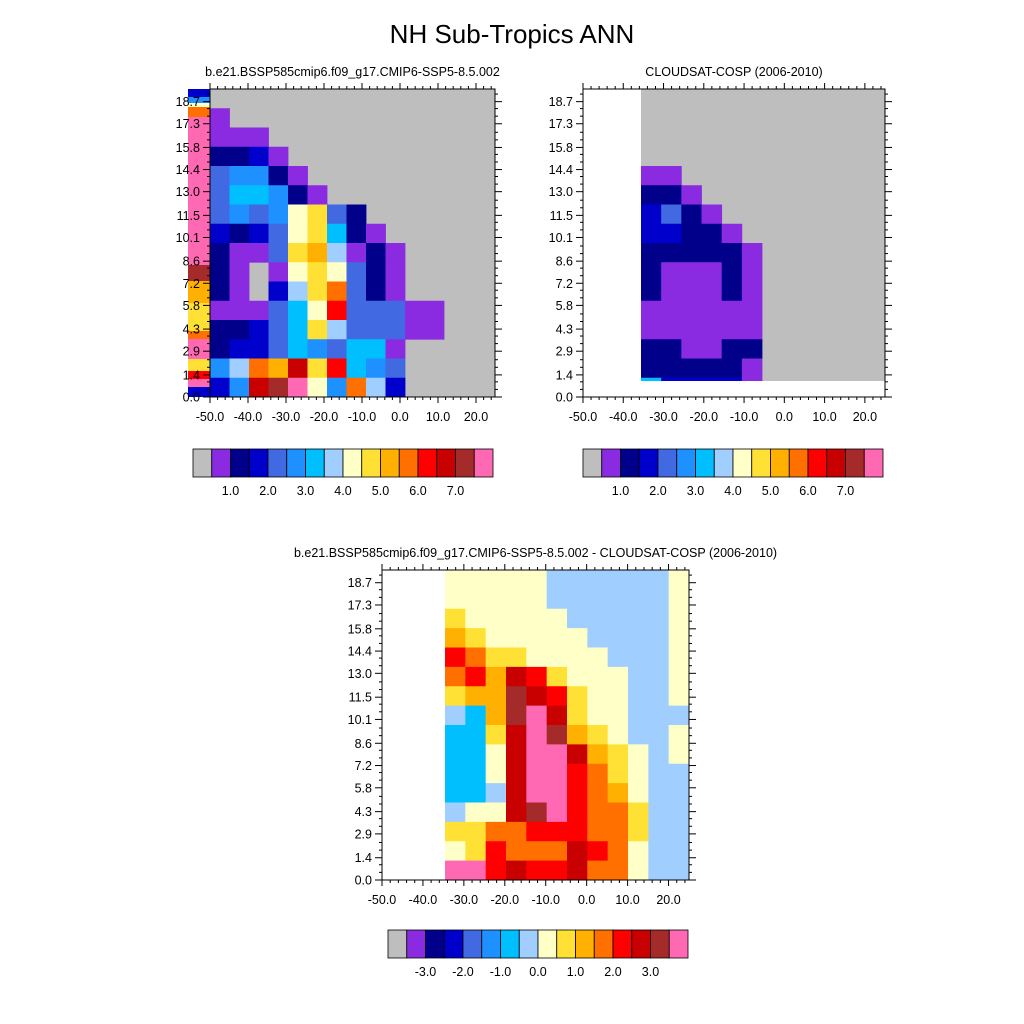  What do you see at coordinates (564, 262) in the screenshot?
I see `y-tick-label: 8.6` at bounding box center [564, 262].